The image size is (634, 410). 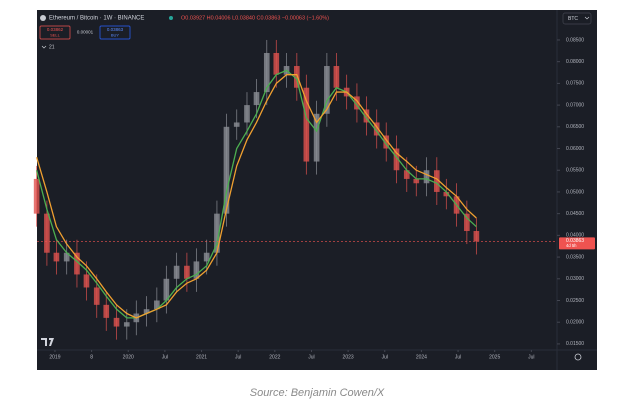 I want to click on settings-icon, so click(x=578, y=357).